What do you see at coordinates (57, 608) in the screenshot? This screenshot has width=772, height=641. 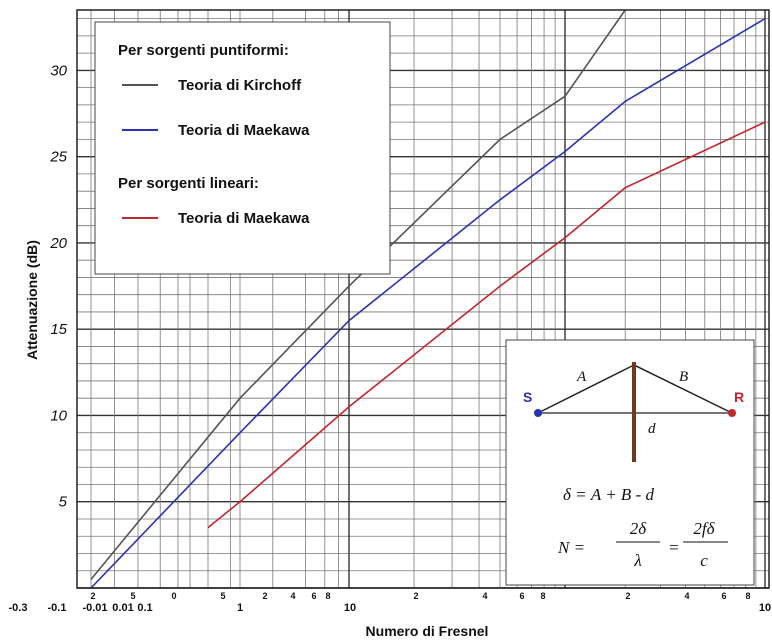 I see `x-tick-label-major: -0.1` at bounding box center [57, 608].